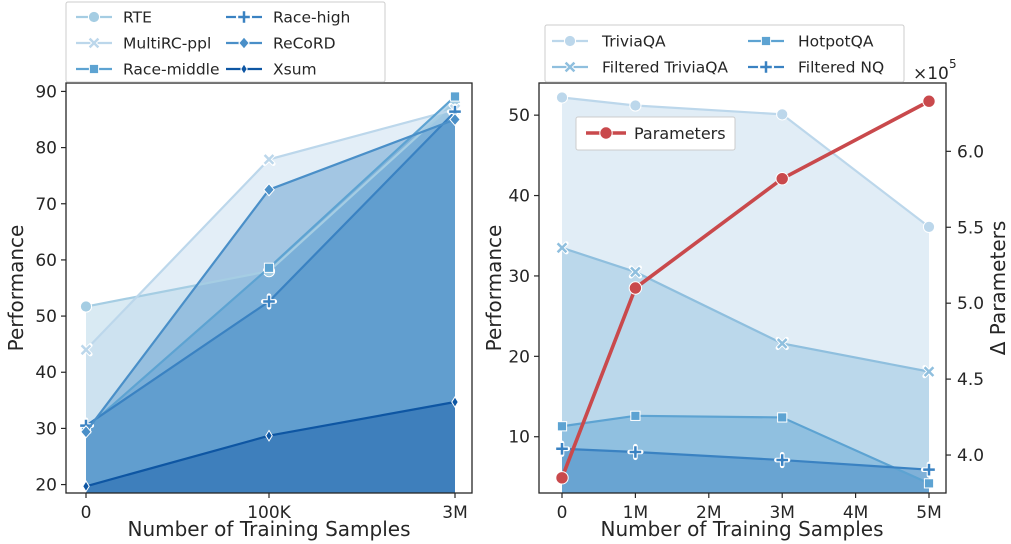 This screenshot has width=1011, height=544. I want to click on legend-label-triviaqa: TriviaQA, so click(633, 42).